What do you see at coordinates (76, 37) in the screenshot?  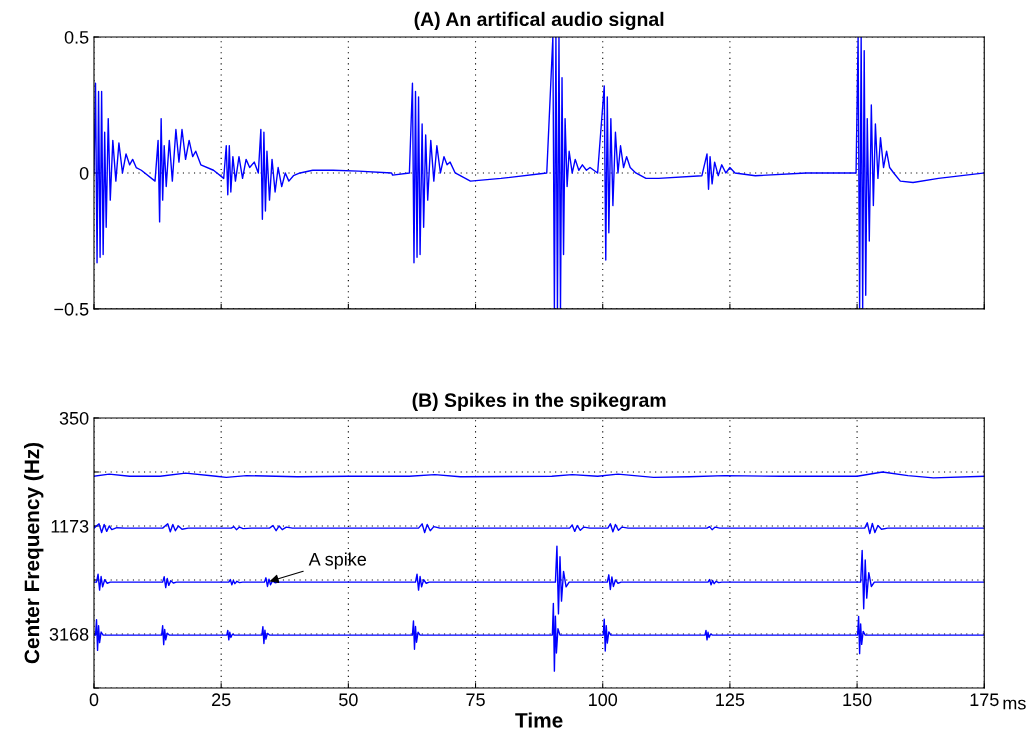 I see `y-tick-label: 0.5` at bounding box center [76, 37].